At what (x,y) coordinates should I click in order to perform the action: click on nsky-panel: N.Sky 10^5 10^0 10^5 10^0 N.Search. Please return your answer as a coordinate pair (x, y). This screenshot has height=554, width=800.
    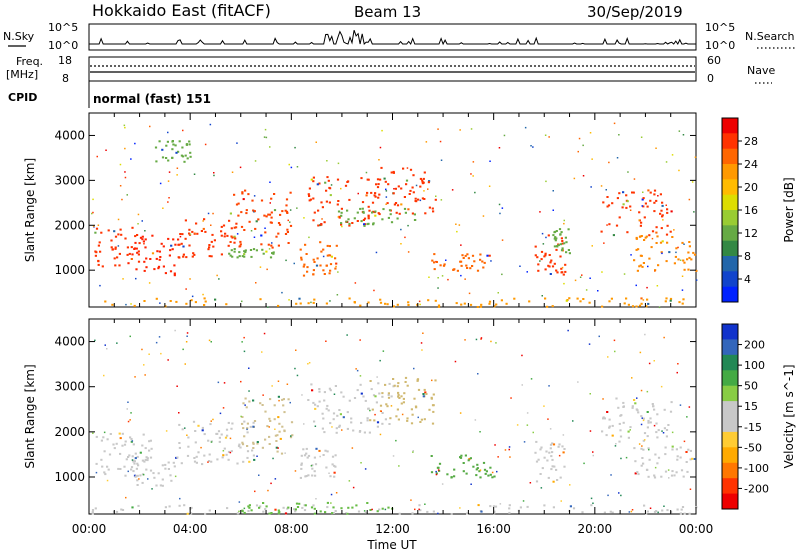
    Looking at the image, I should click on (399, 36).